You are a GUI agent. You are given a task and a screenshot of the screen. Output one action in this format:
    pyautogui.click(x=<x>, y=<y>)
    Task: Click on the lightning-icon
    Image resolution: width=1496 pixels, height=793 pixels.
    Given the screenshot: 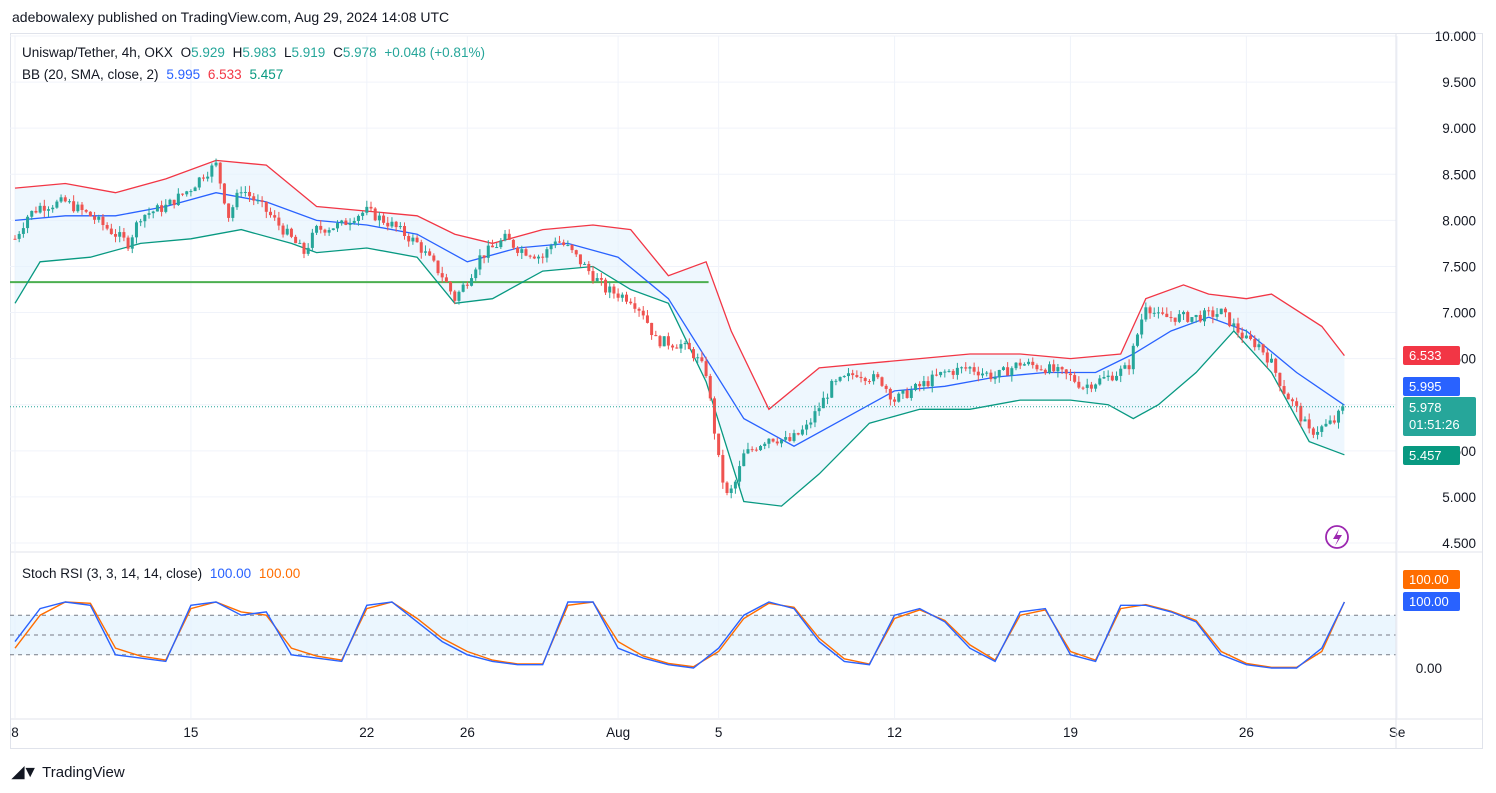 What is the action you would take?
    pyautogui.click(x=1337, y=537)
    